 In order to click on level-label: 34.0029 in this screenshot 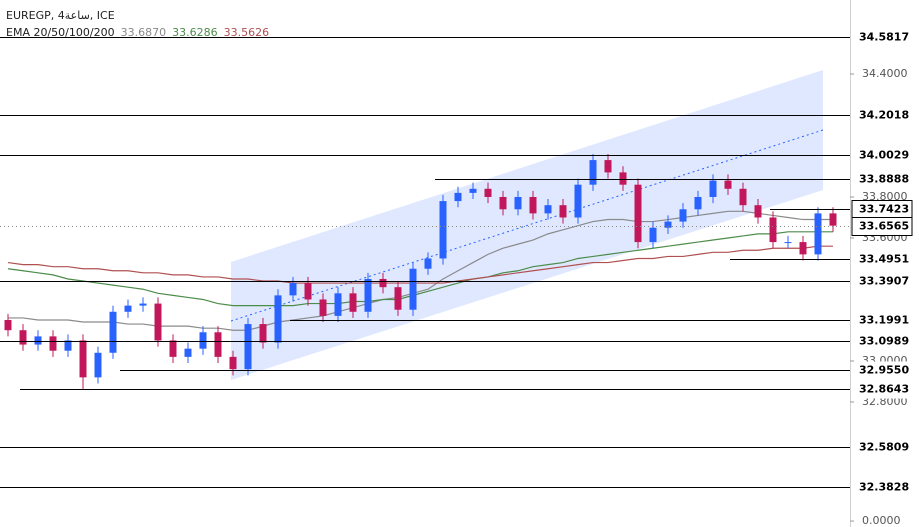, I will do `click(884, 155)`.